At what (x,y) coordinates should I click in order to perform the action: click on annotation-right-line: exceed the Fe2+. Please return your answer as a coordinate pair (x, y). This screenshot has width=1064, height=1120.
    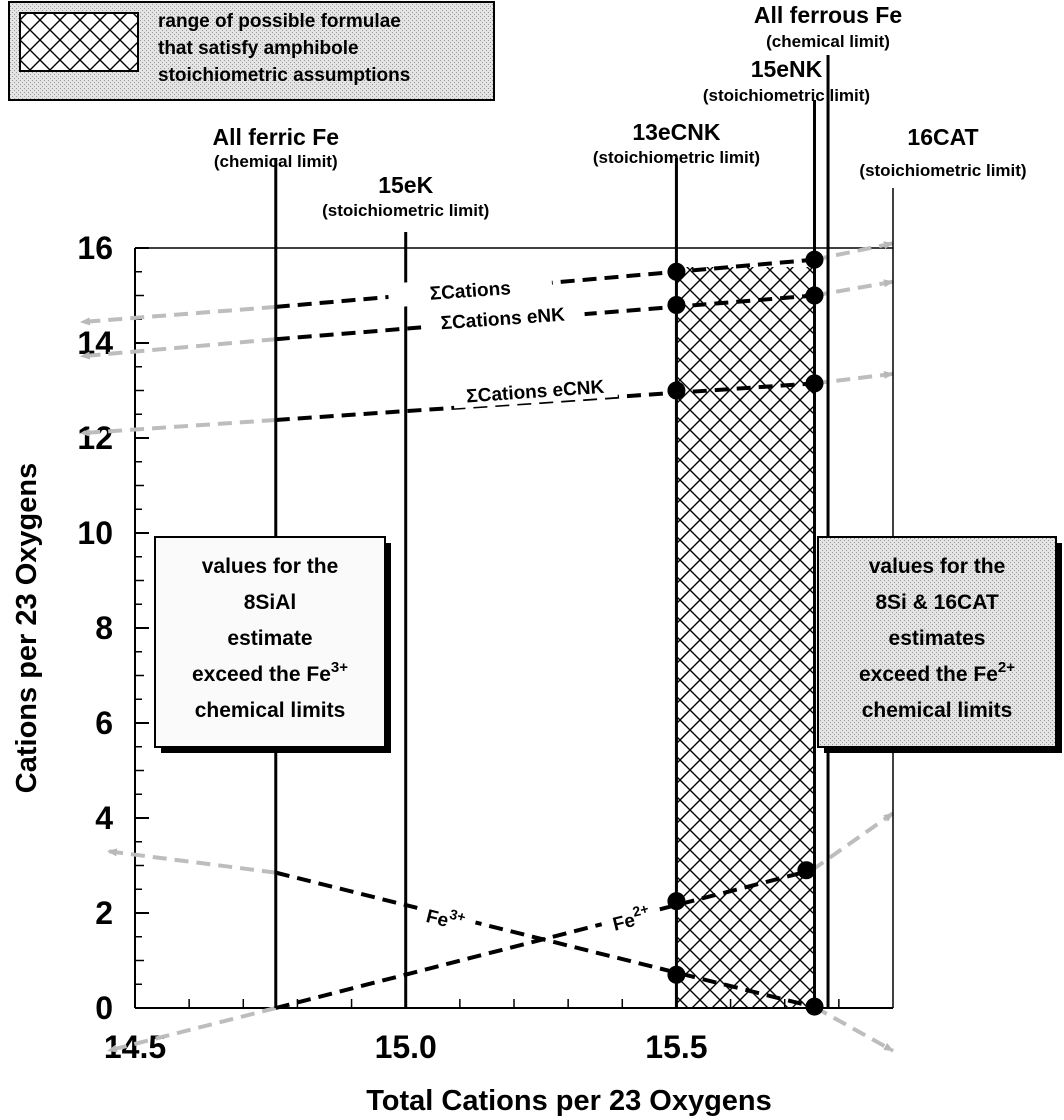
    Looking at the image, I should click on (937, 672).